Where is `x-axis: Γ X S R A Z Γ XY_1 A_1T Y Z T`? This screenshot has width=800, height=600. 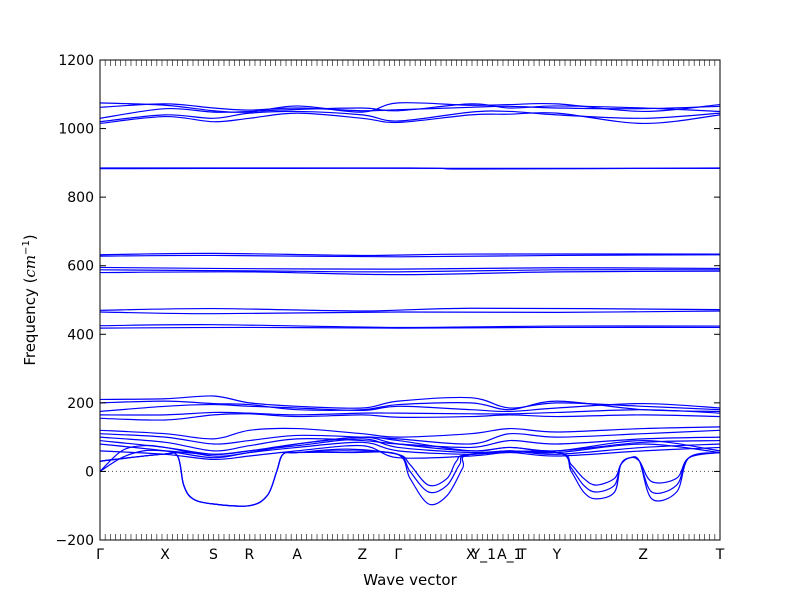 x-axis: Γ X S R A Z Γ XY_1 A_1T Y Z T is located at coordinates (410, 555).